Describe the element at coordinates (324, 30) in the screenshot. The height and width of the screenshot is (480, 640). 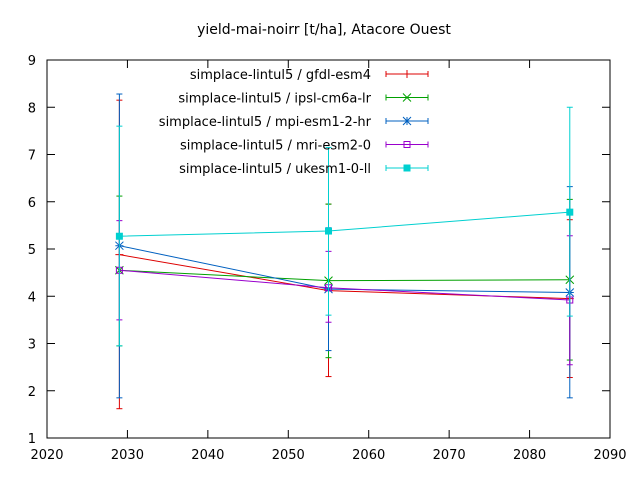
I see `chart-title: yield-mai-noirr [t/ha], Atacore Ouest` at that location.